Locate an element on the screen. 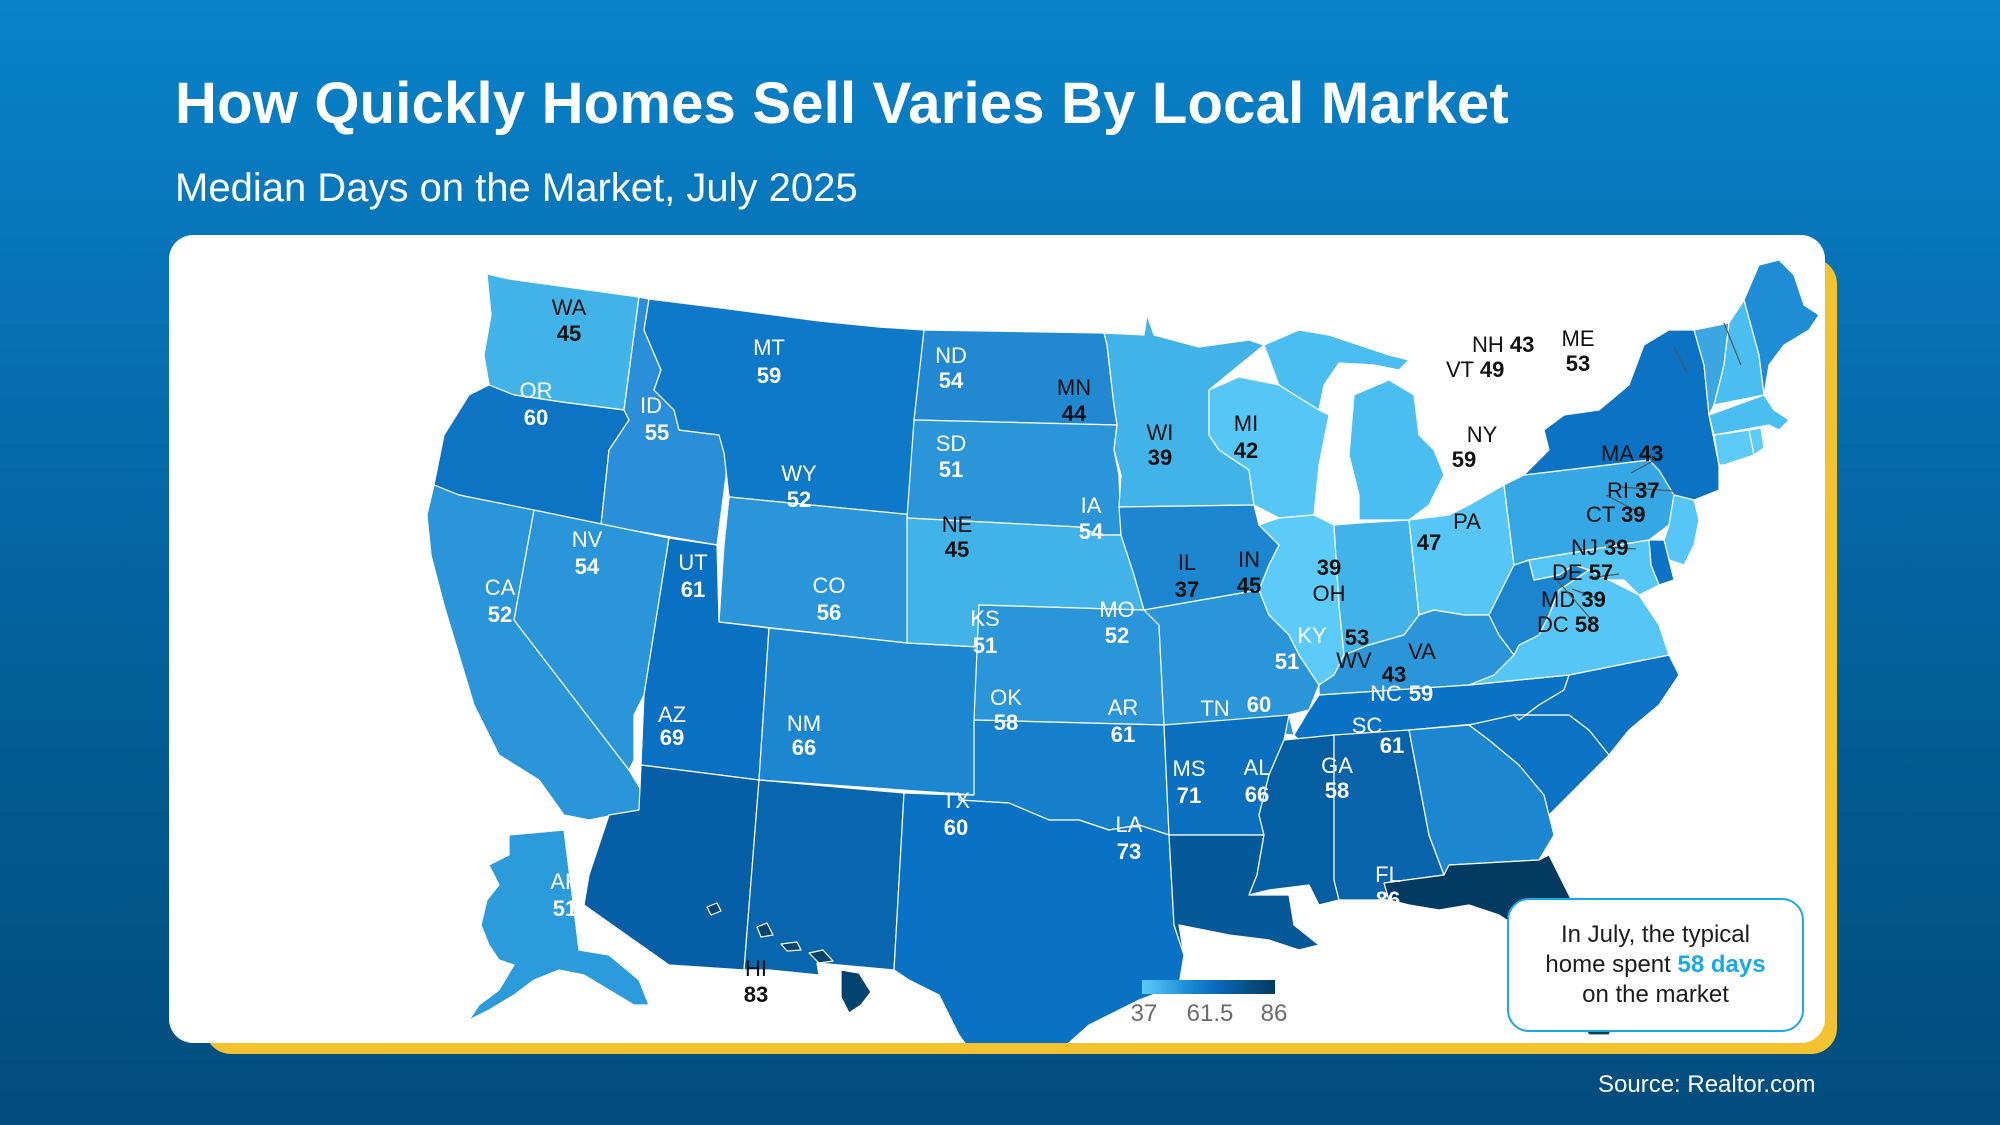 This screenshot has width=2000, height=1125. callout-label-dc: DC 58 is located at coordinates (1568, 624).